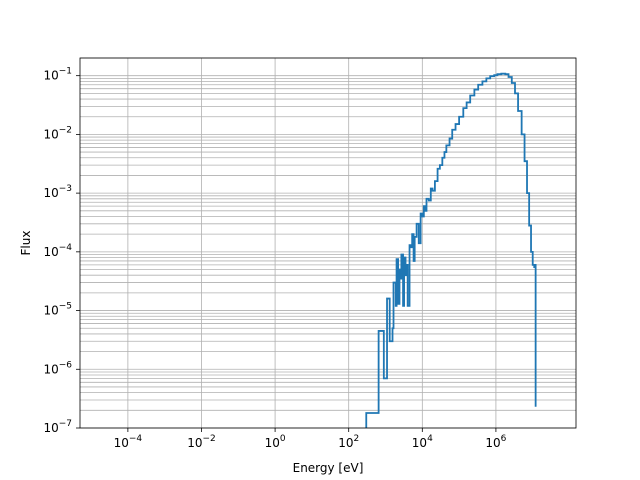 The width and height of the screenshot is (640, 480). I want to click on x-axis-label: Energy [eV], so click(328, 468).